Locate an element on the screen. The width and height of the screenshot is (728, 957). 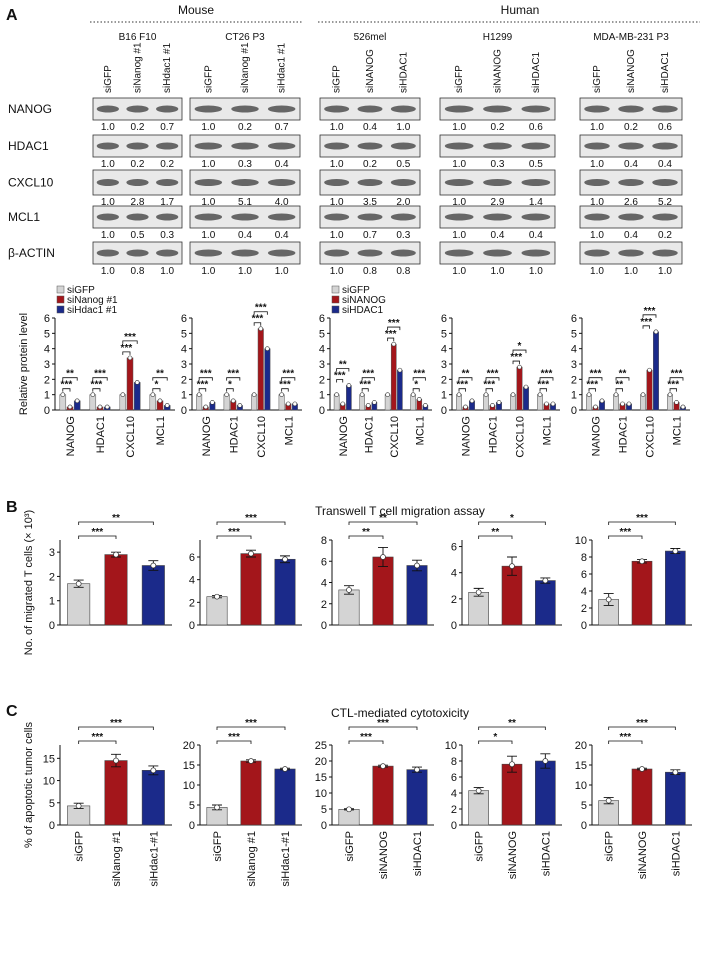
y-tick-label: 15 is located at coordinates (49, 759).